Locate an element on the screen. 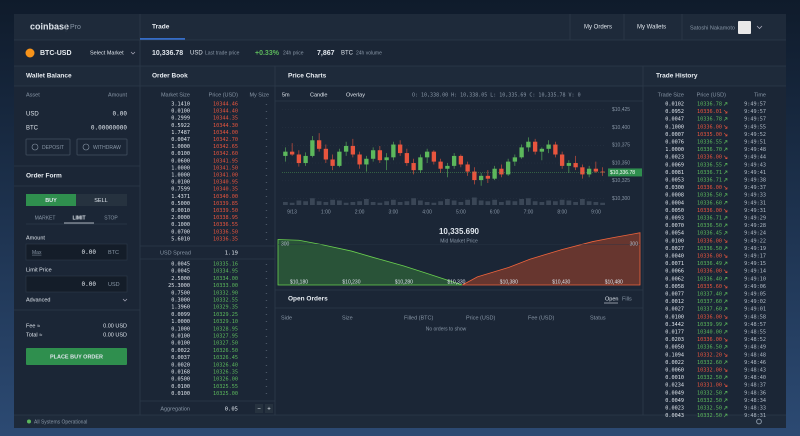  amount-input is located at coordinates (76, 252).